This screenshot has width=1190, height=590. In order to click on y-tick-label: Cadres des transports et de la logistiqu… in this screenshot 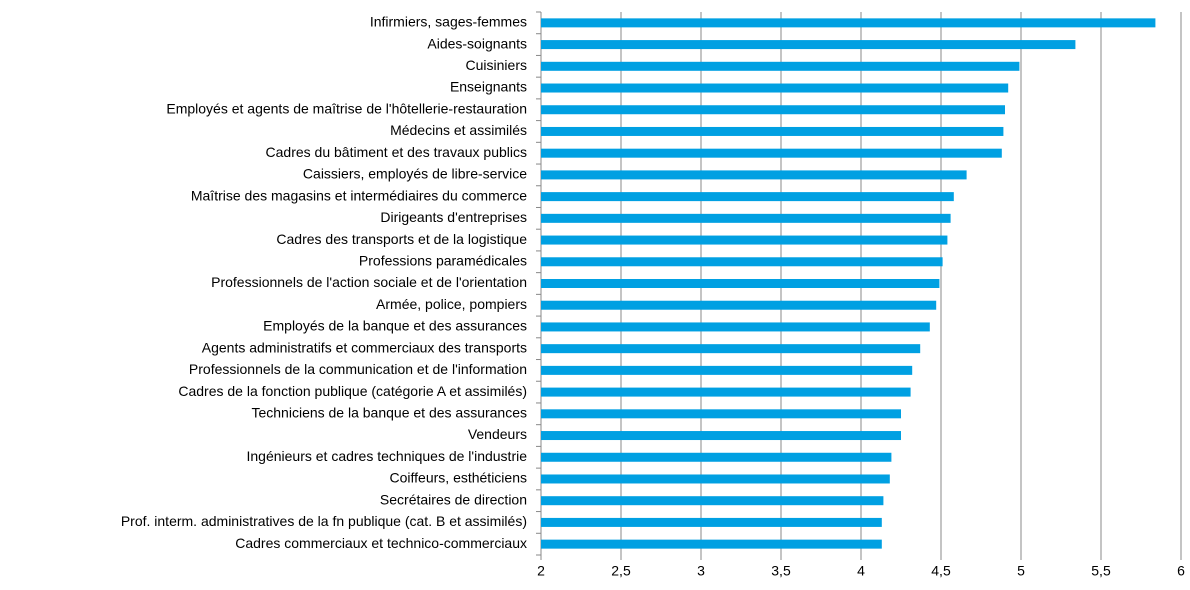, I will do `click(401, 239)`.